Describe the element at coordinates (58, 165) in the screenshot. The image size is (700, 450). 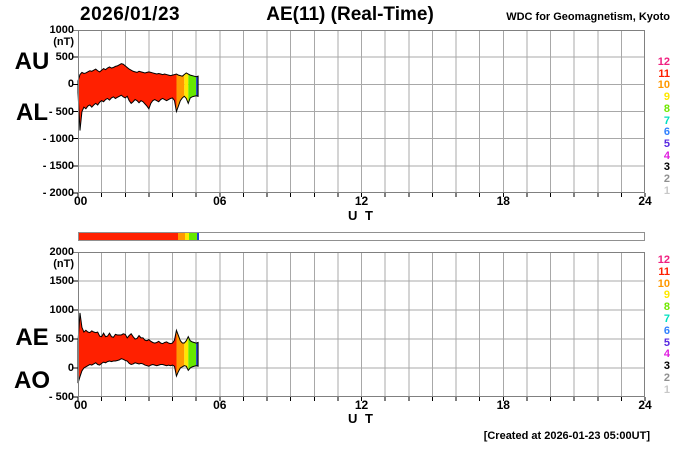
I see `y-tick-label: - 1500` at that location.